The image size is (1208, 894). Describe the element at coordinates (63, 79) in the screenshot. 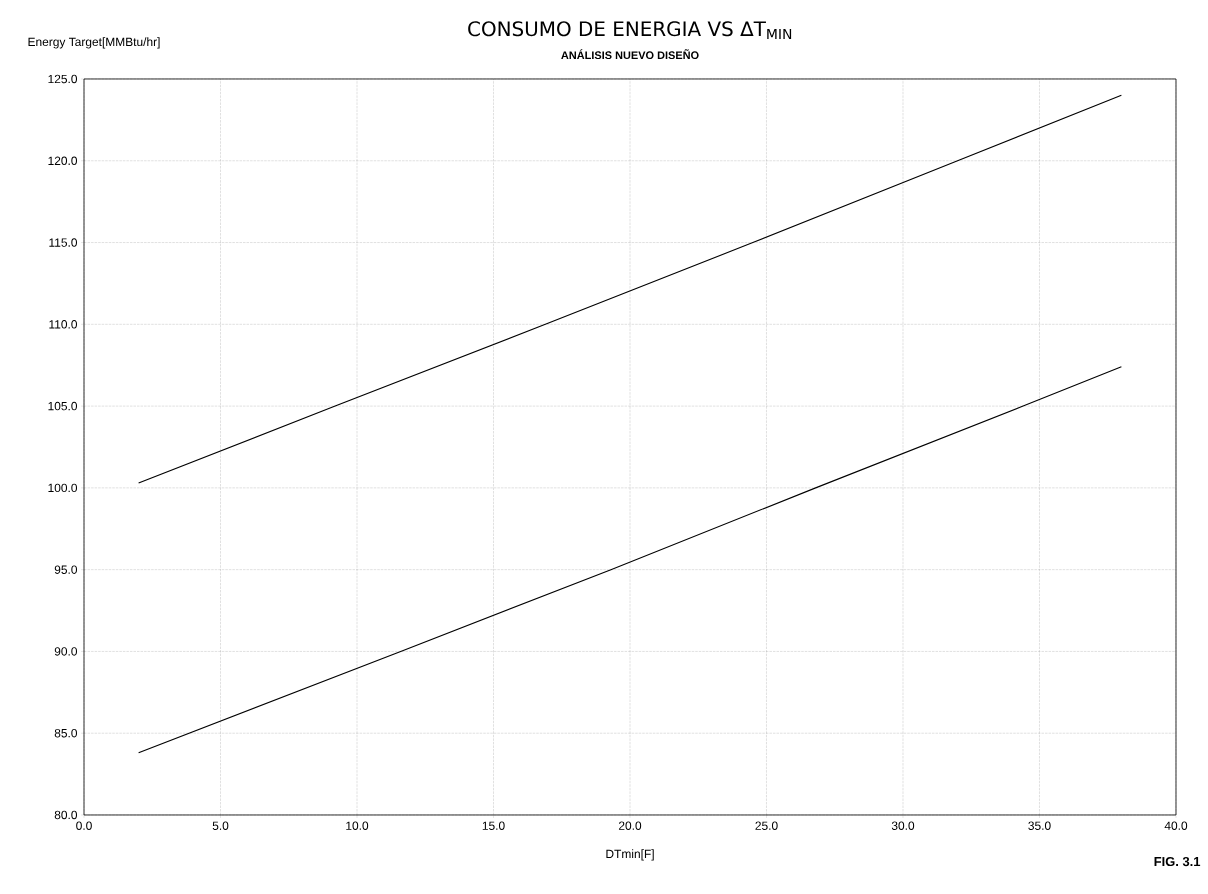

I see `y-tick-label: 125.0` at that location.